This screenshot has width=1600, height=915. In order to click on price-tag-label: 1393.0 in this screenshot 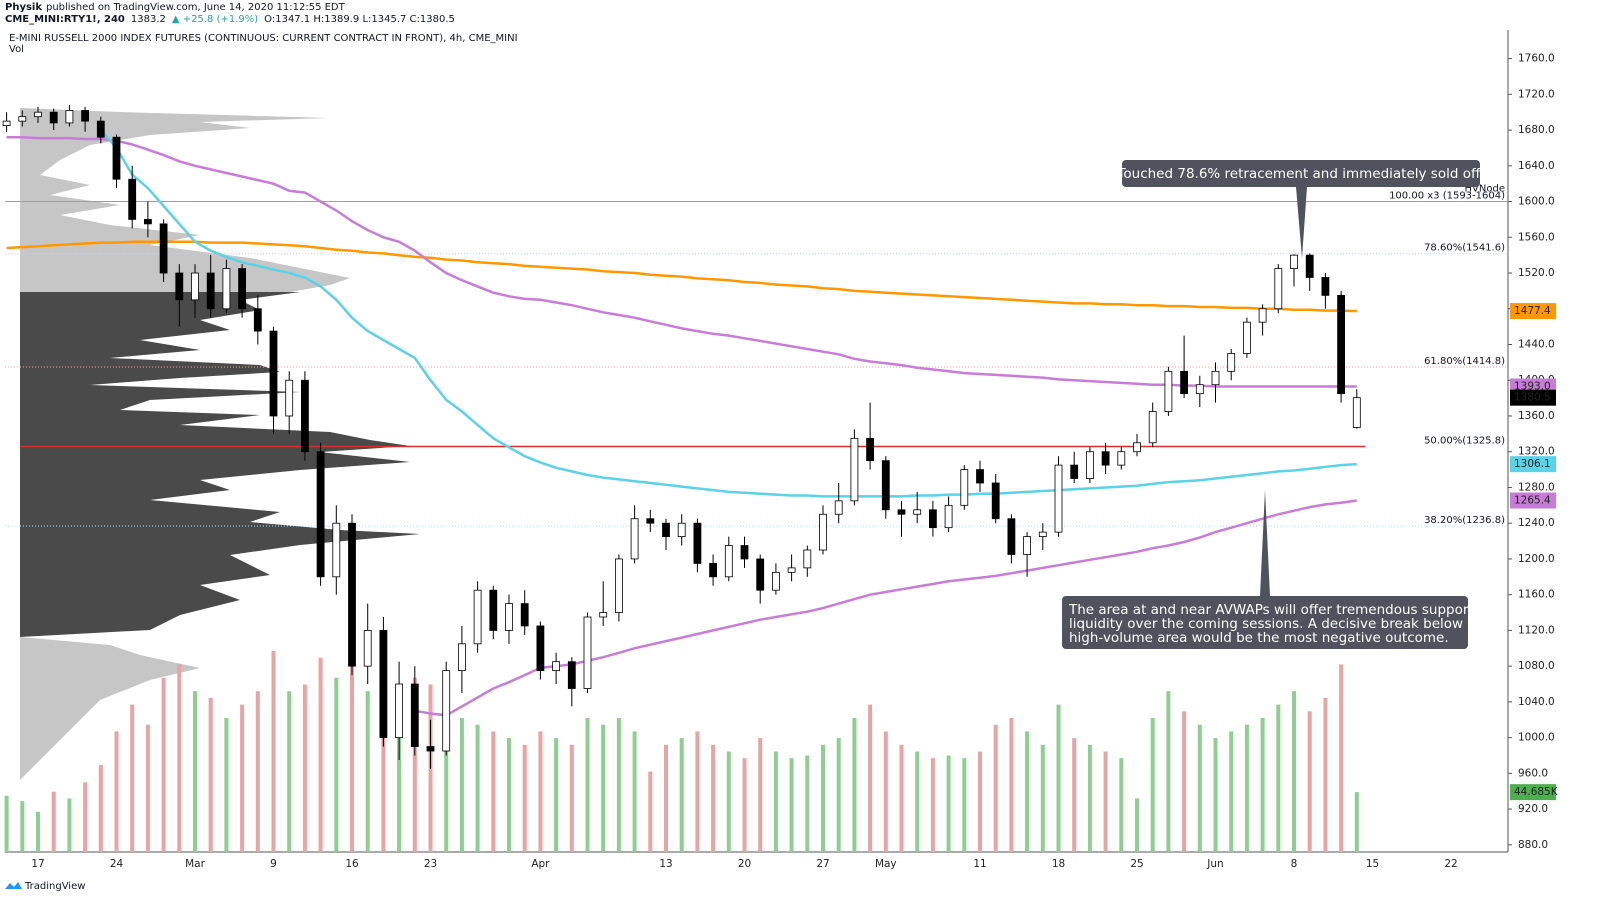, I will do `click(1532, 386)`.